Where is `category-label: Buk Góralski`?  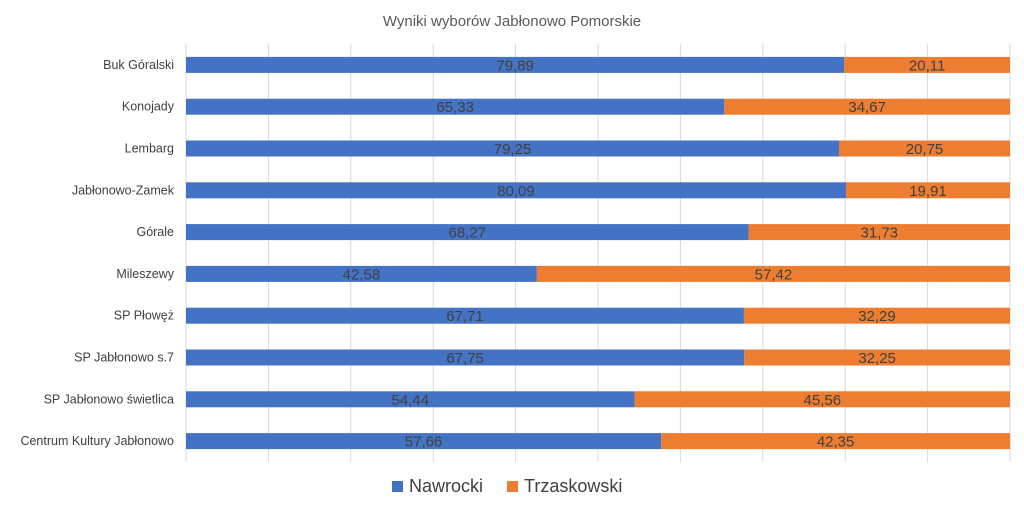 category-label: Buk Góralski is located at coordinates (138, 65).